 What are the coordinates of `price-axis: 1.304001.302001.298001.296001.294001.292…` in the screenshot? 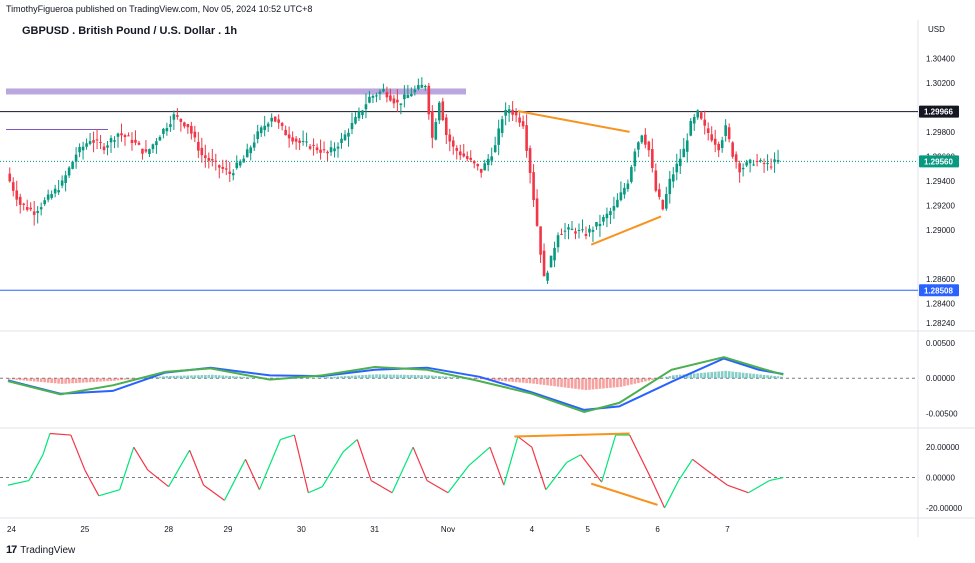 It's located at (941, 283).